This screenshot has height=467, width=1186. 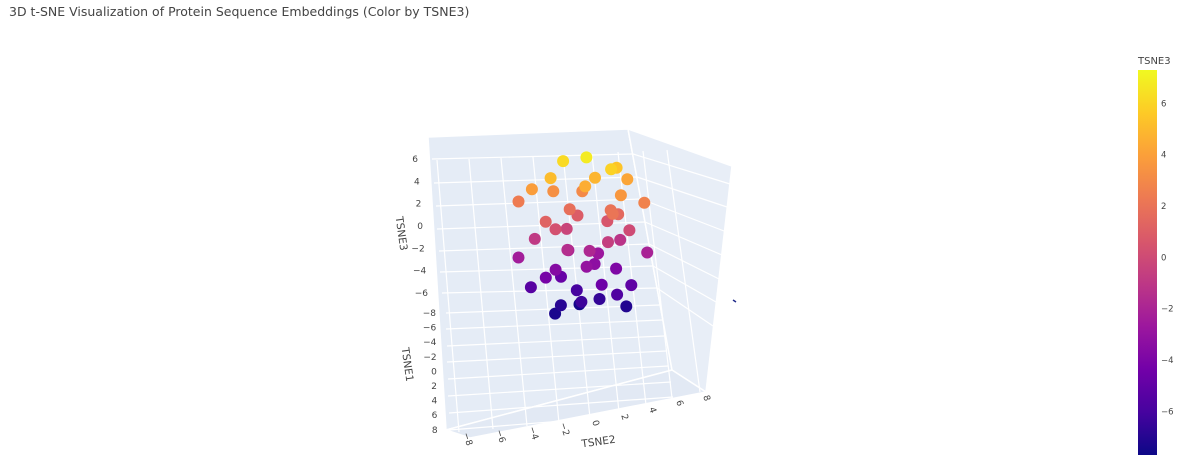 What do you see at coordinates (430, 329) in the screenshot?
I see `y-tick-label: −6` at bounding box center [430, 329].